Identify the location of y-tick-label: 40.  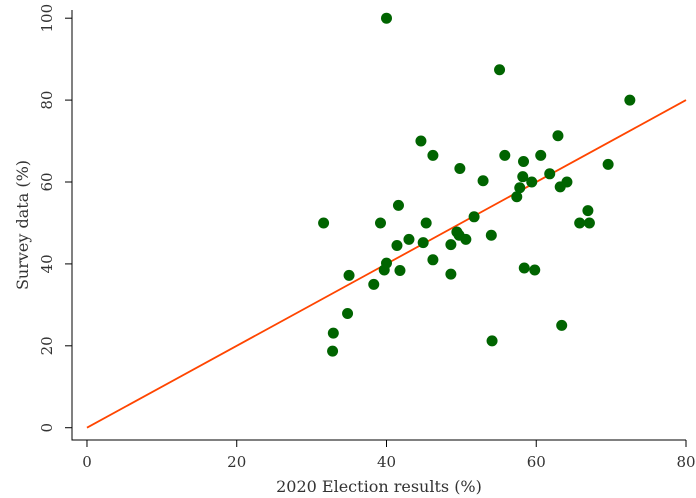
(47, 263).